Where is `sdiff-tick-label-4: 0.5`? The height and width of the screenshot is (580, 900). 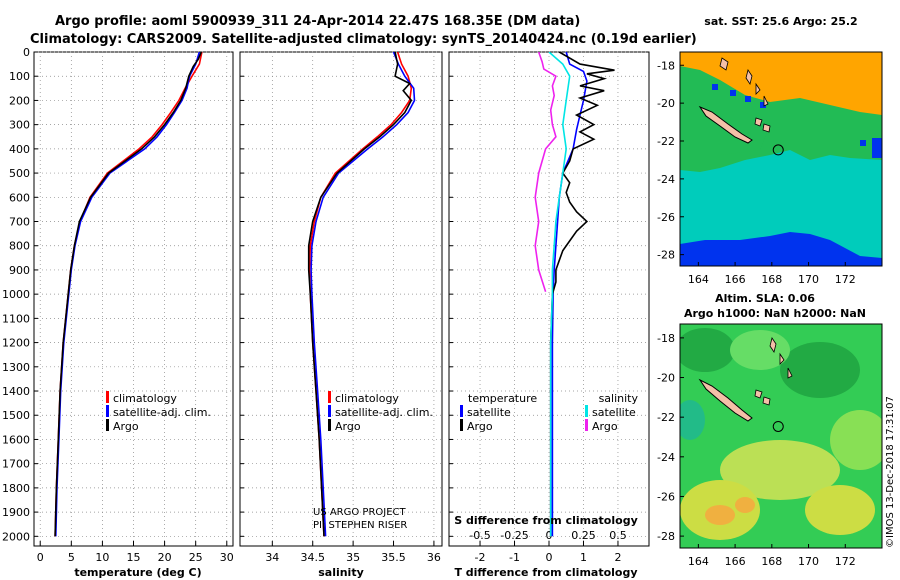 sdiff-tick-label-4: 0.5 is located at coordinates (618, 535).